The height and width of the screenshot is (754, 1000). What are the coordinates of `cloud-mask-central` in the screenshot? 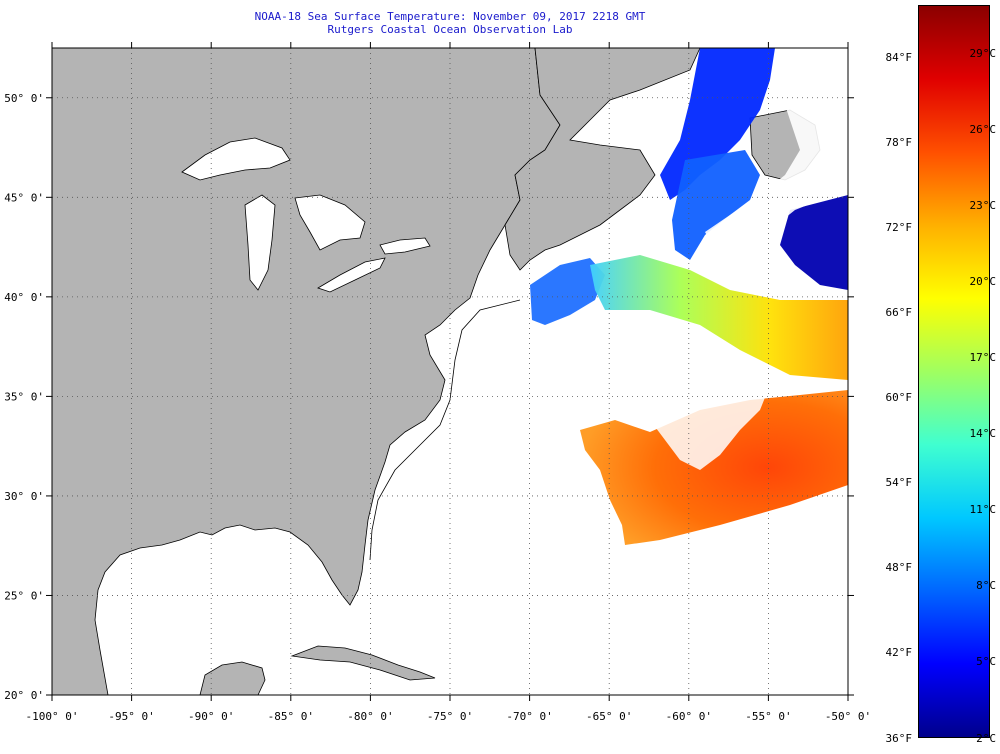 It's located at (705, 417).